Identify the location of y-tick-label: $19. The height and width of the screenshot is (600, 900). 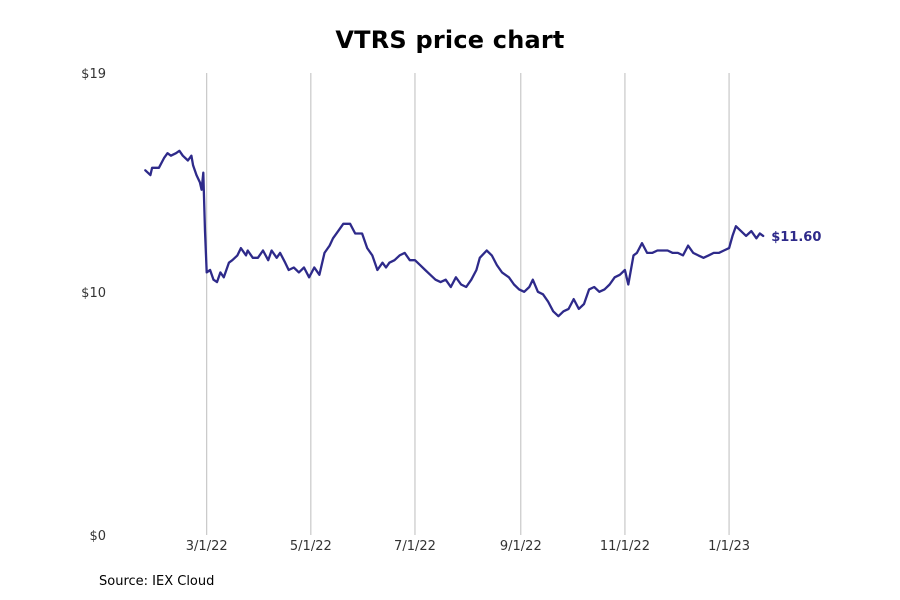
(93, 74).